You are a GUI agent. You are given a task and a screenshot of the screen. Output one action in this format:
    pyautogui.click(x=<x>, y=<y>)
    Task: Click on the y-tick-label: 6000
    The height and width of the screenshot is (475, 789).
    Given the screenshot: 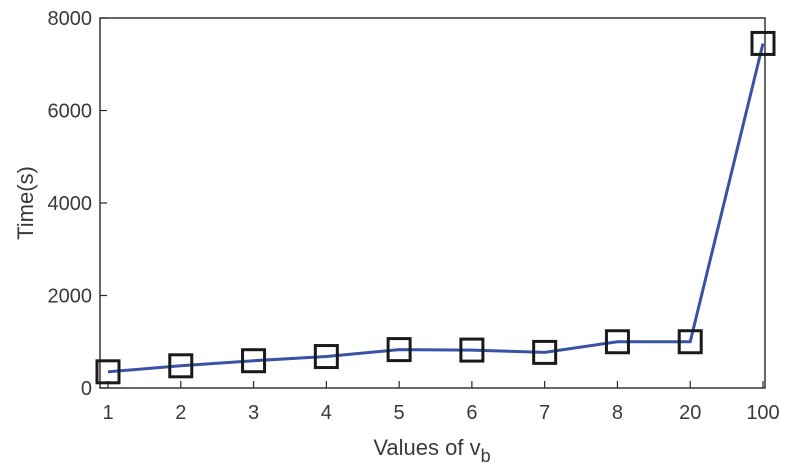 What is the action you would take?
    pyautogui.click(x=70, y=112)
    